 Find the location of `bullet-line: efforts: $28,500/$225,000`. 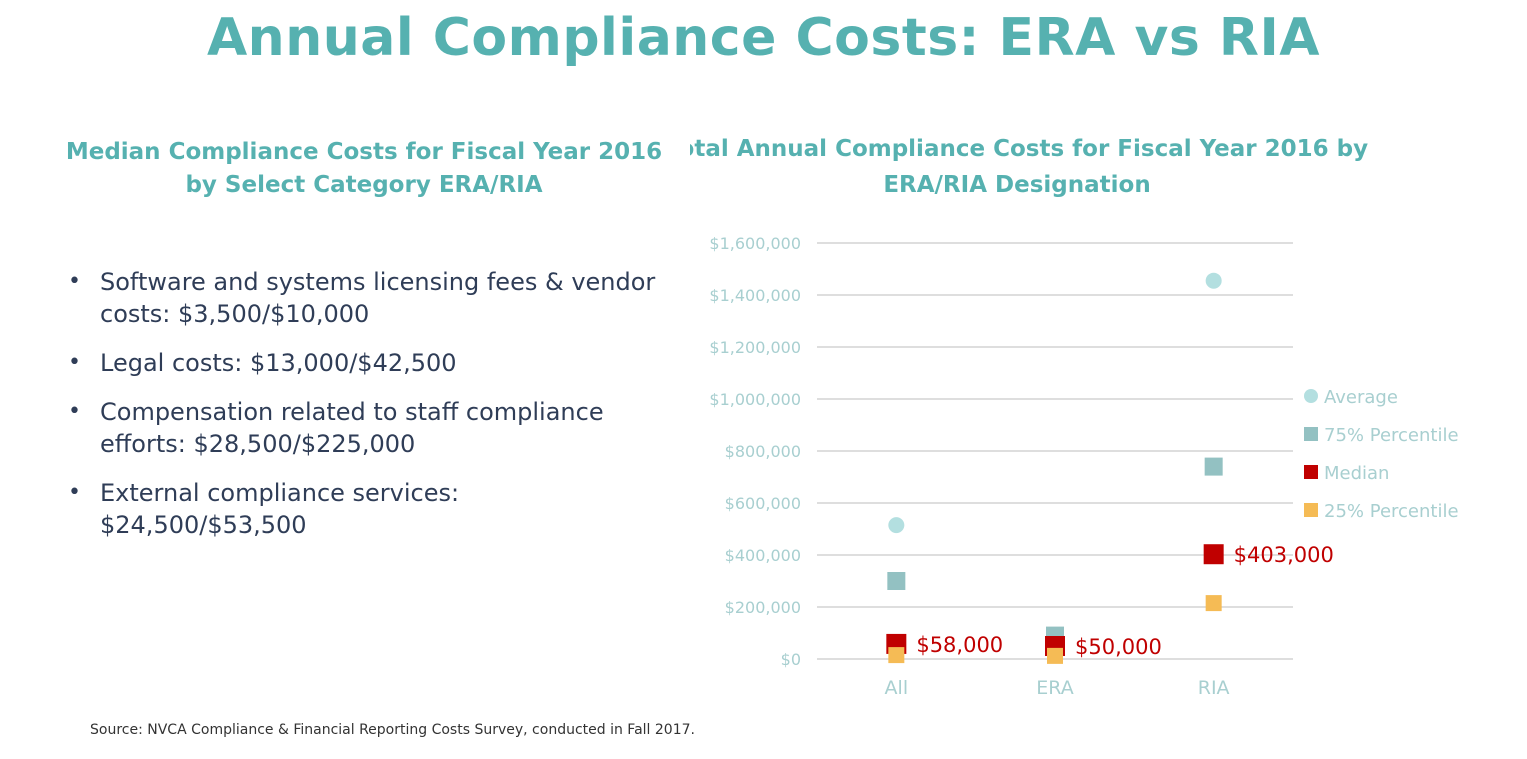

bullet-line: efforts: $28,500/$225,000 is located at coordinates (258, 444).